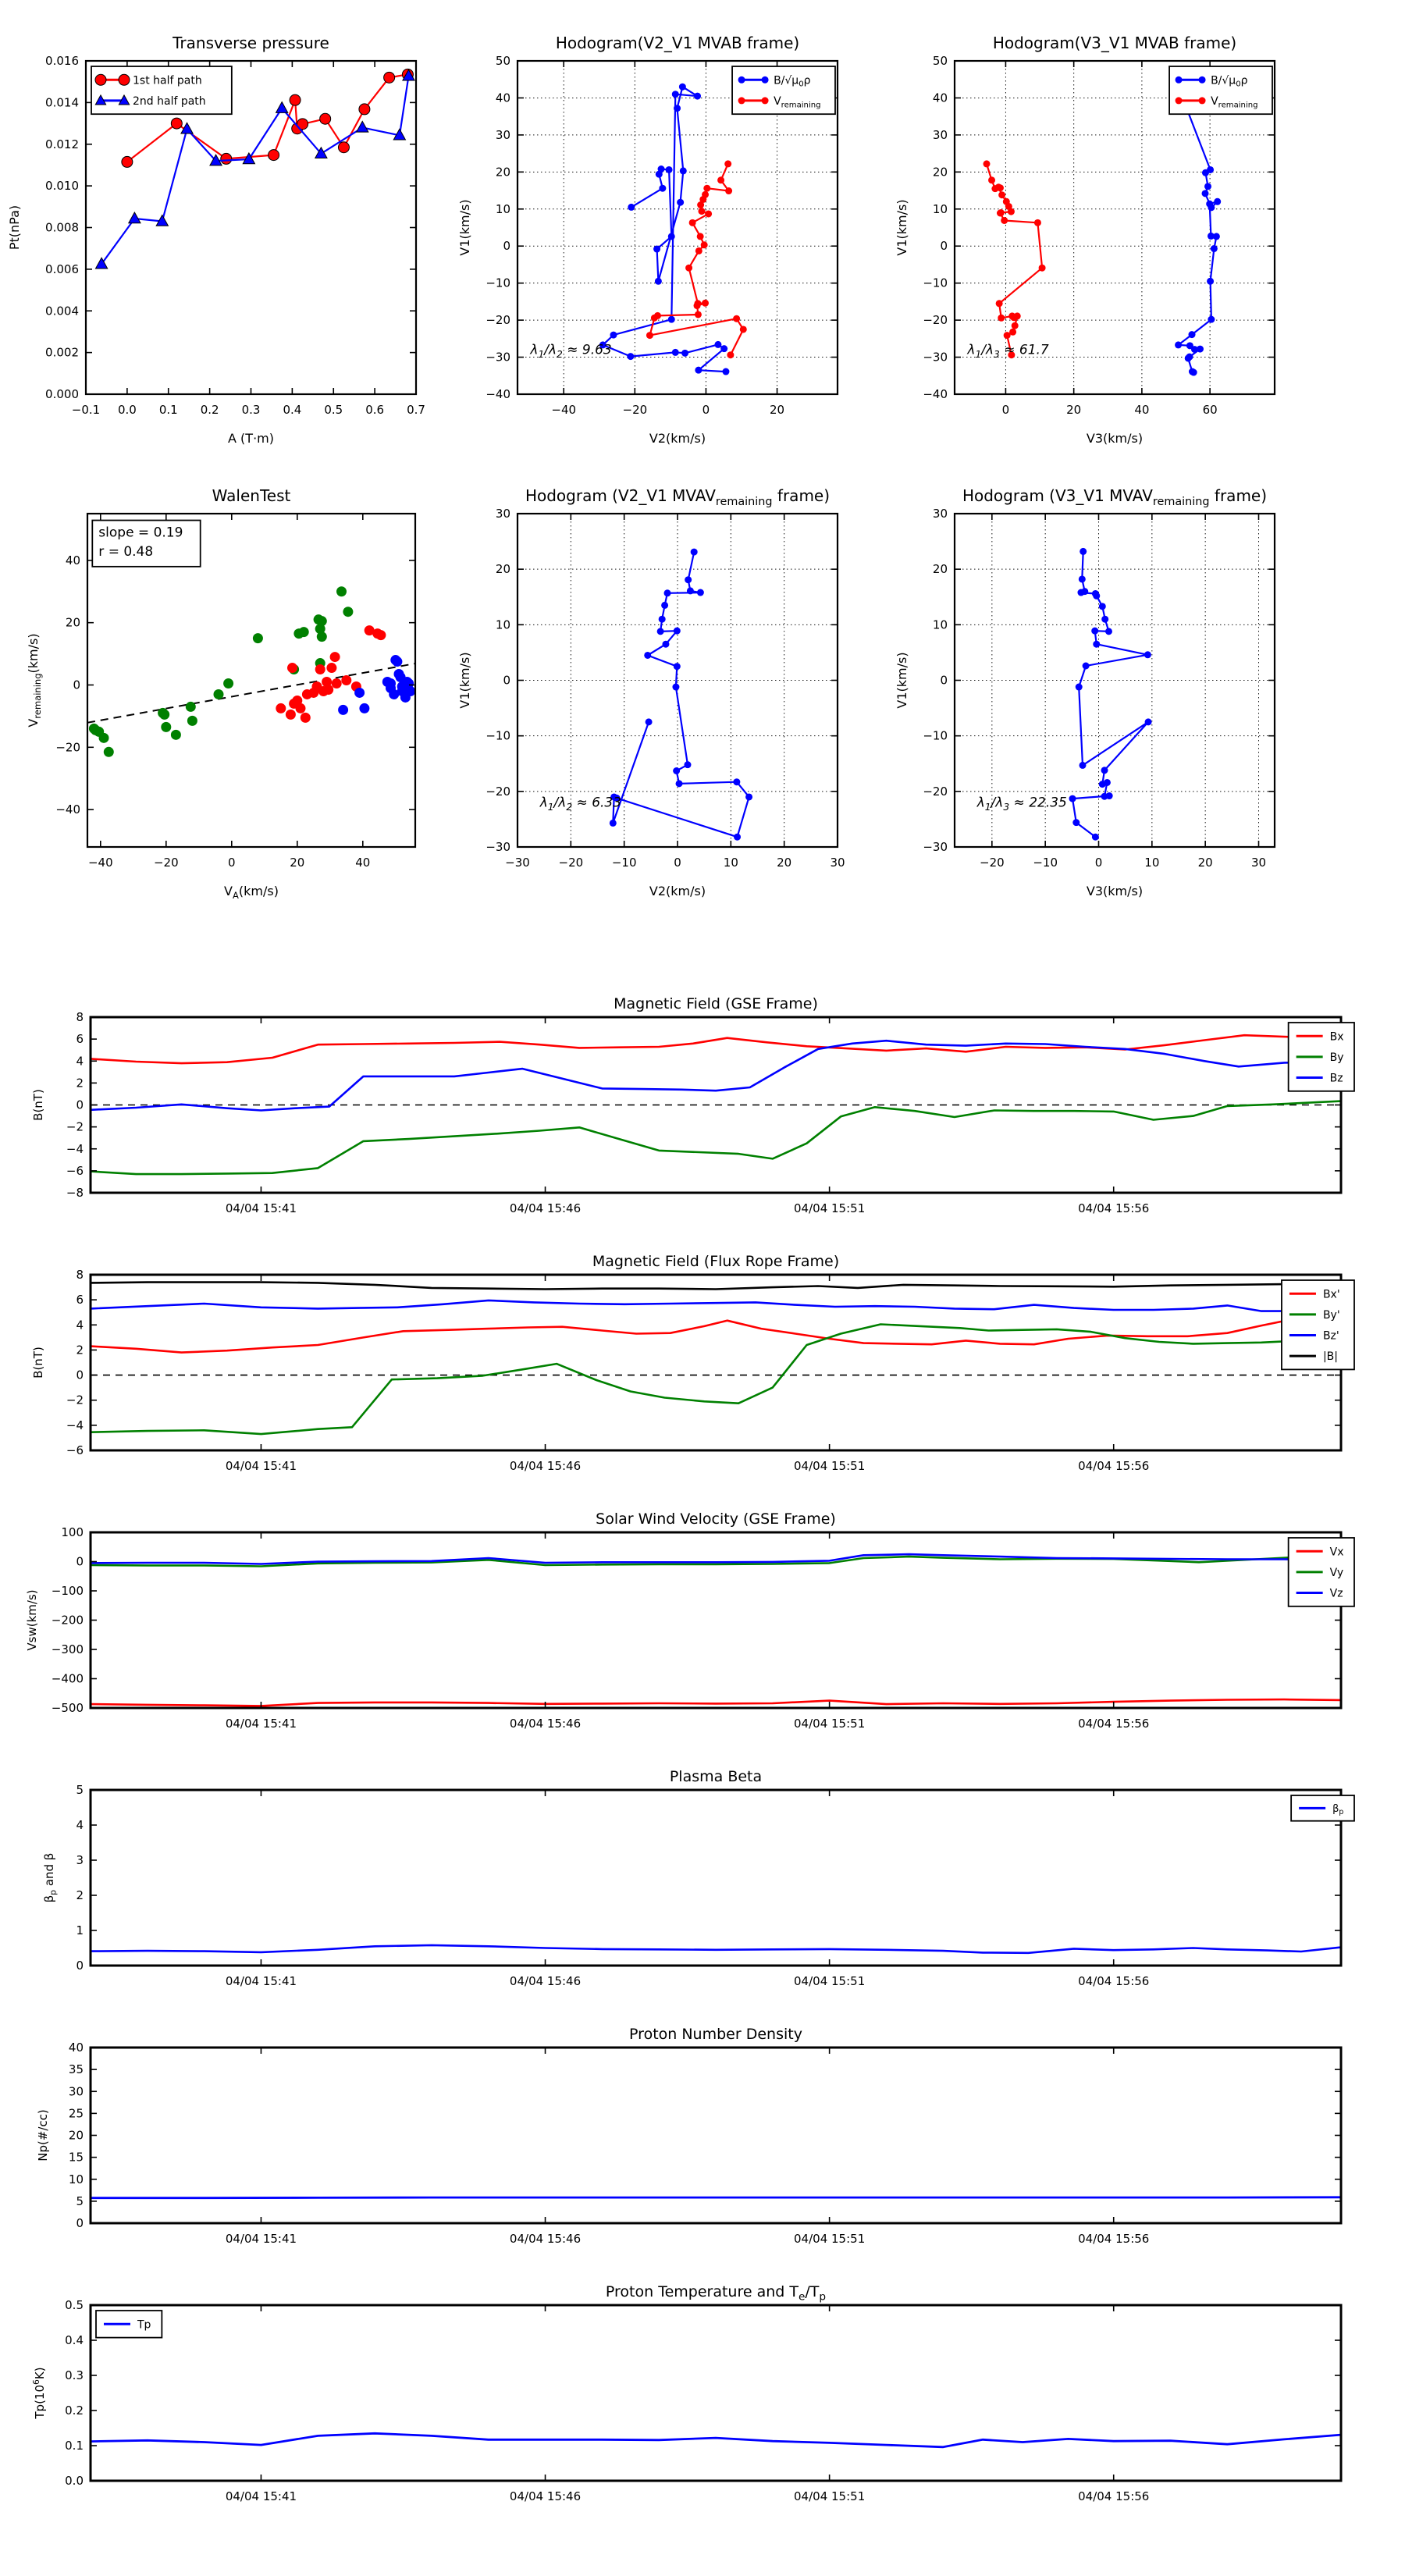  I want to click on legend-label: Vx, so click(1337, 1552).